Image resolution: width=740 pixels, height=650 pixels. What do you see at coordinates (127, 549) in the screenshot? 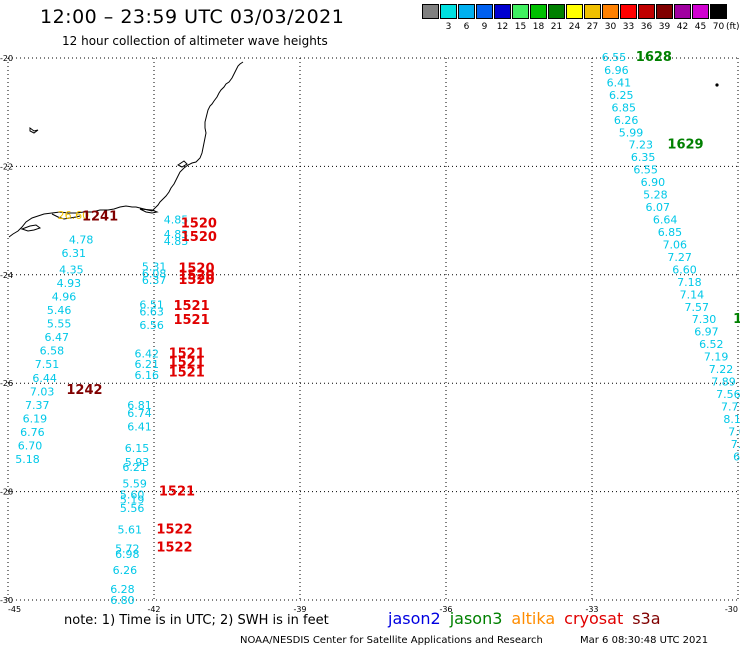
I see `wave-height-value: 5.72` at bounding box center [127, 549].